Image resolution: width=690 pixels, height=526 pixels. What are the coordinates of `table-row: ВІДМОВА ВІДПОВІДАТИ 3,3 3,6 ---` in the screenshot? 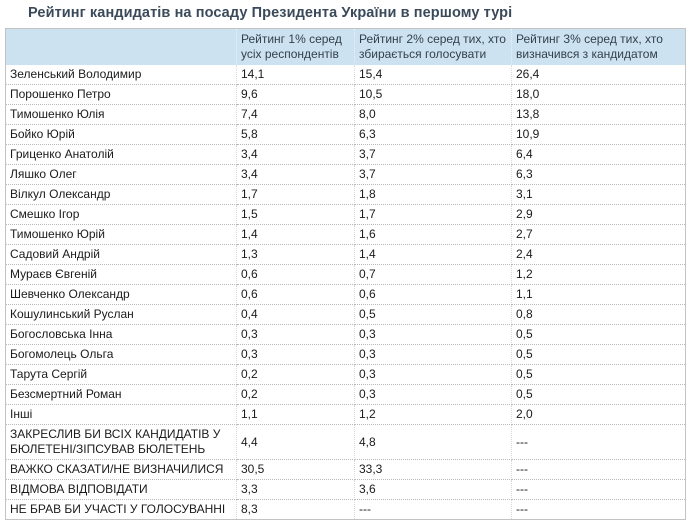 It's located at (345, 489).